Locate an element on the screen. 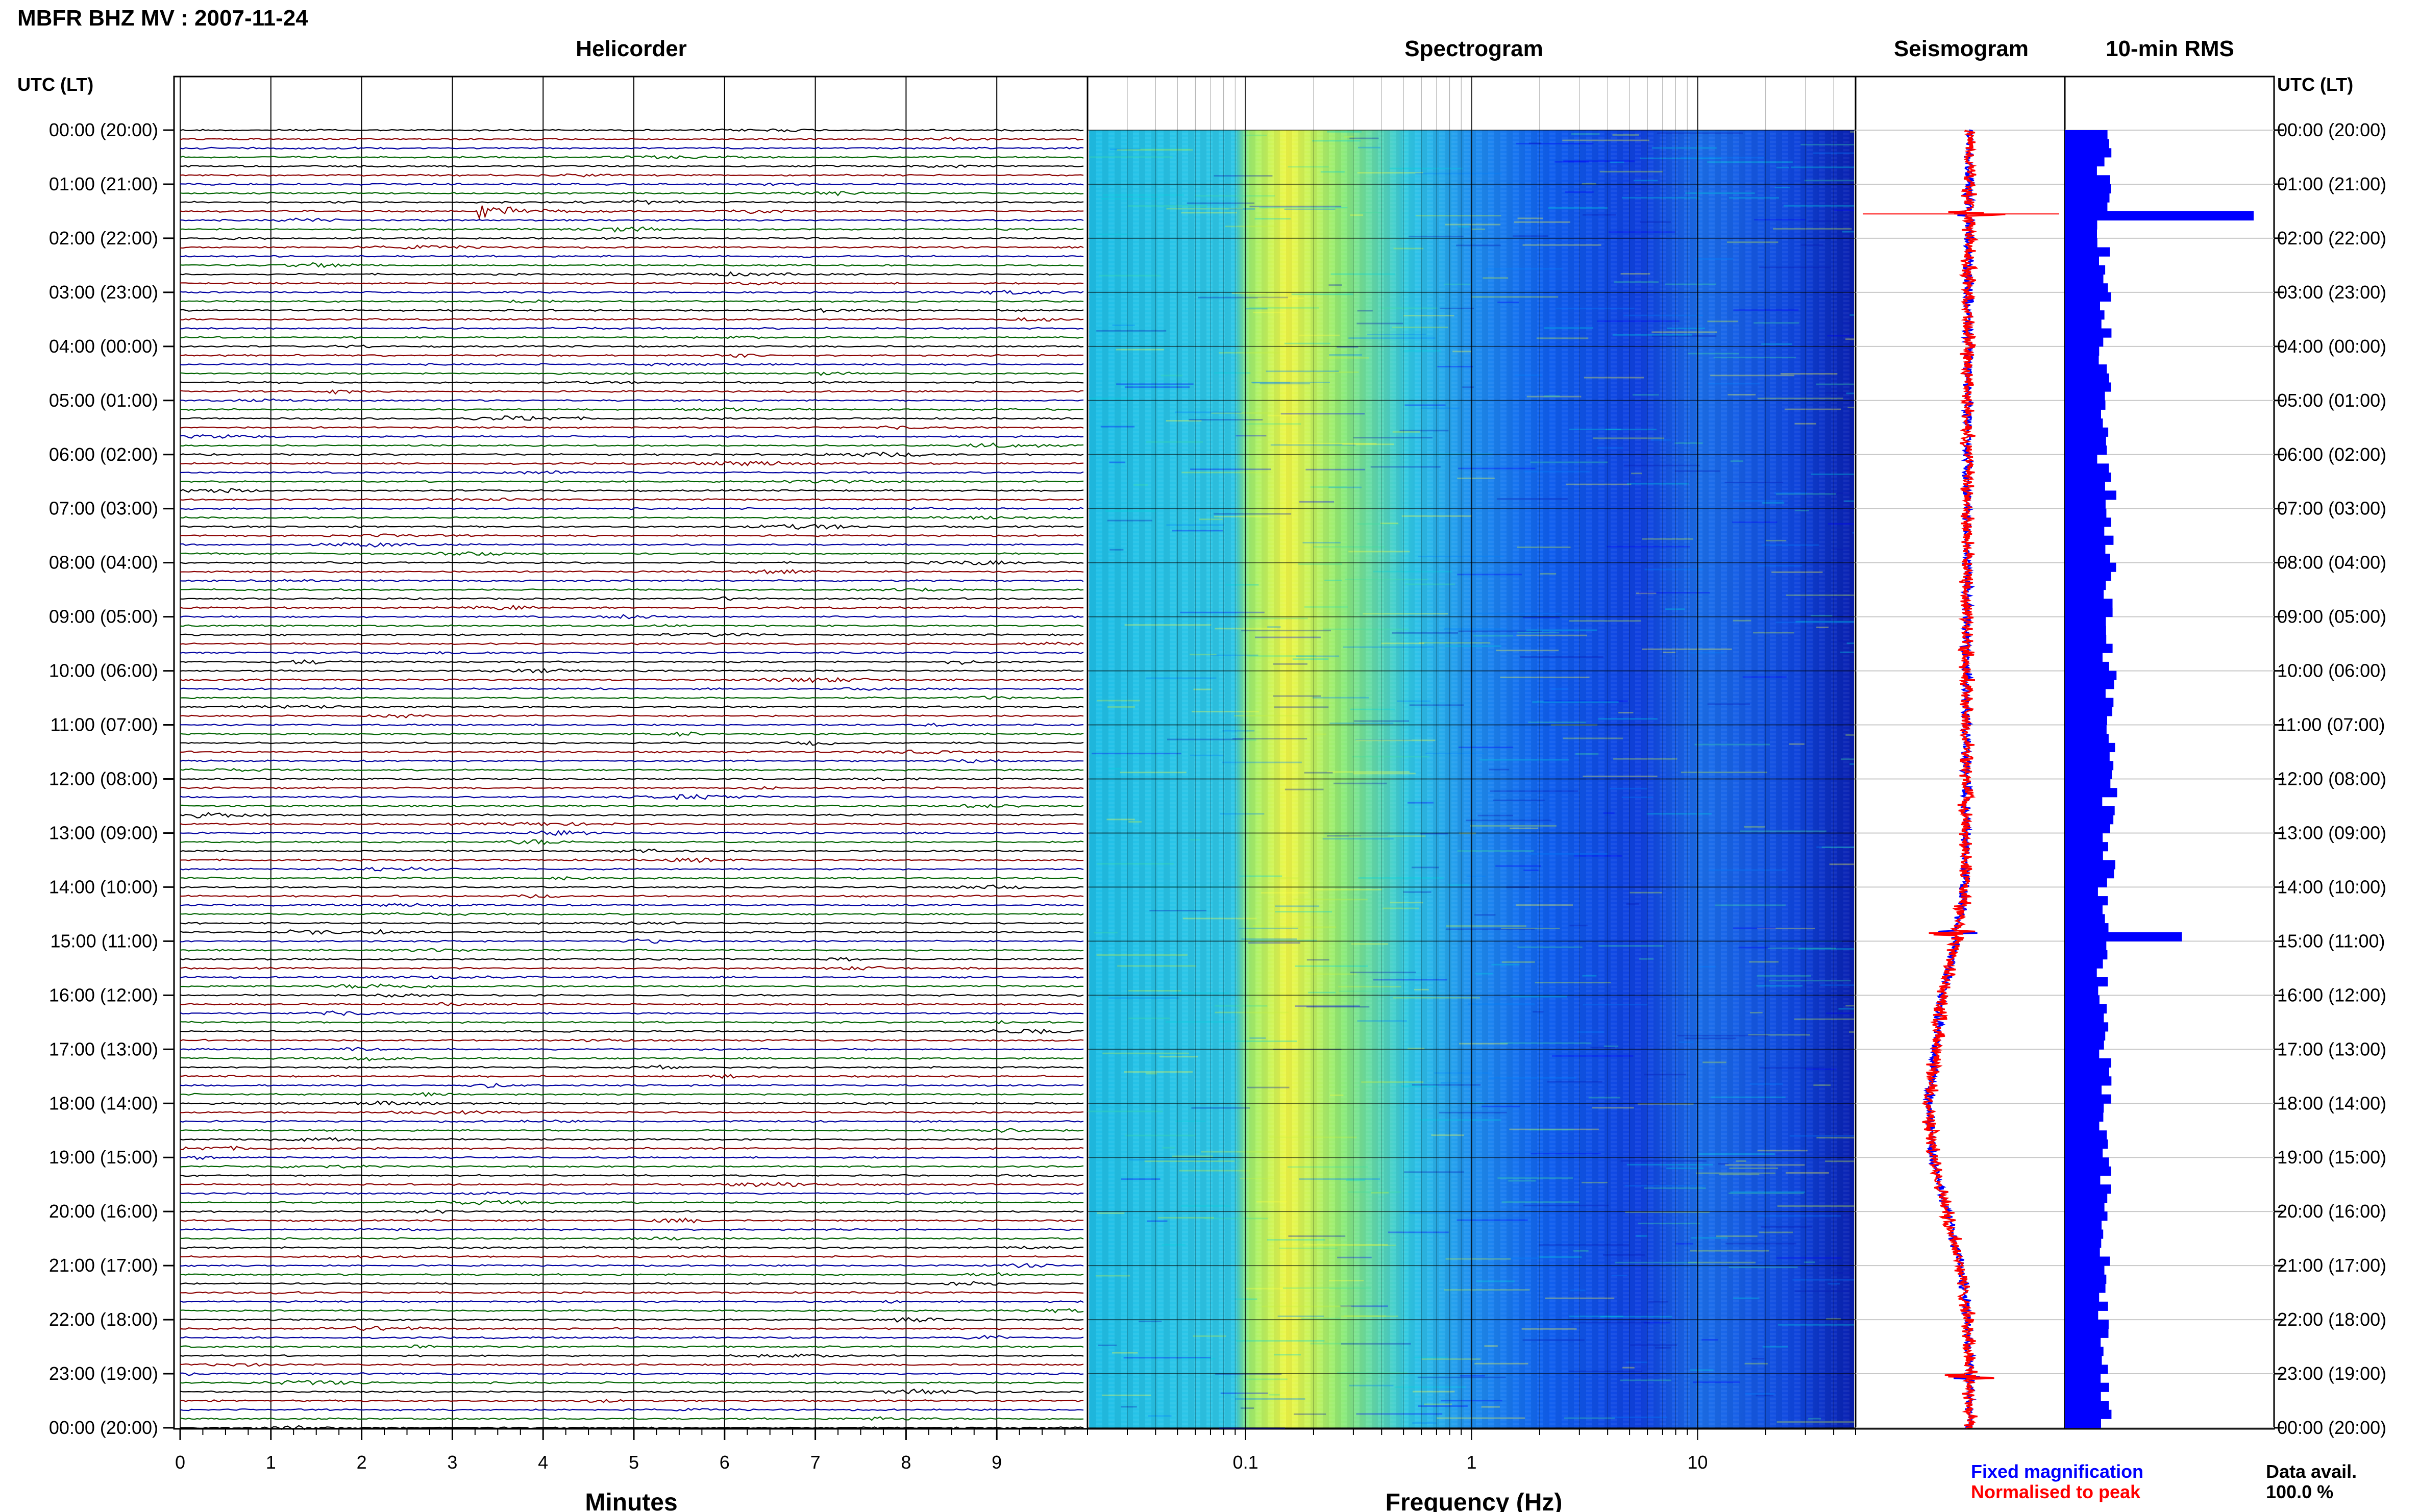  helicorder-x-tick-label: 2 is located at coordinates (362, 1462).